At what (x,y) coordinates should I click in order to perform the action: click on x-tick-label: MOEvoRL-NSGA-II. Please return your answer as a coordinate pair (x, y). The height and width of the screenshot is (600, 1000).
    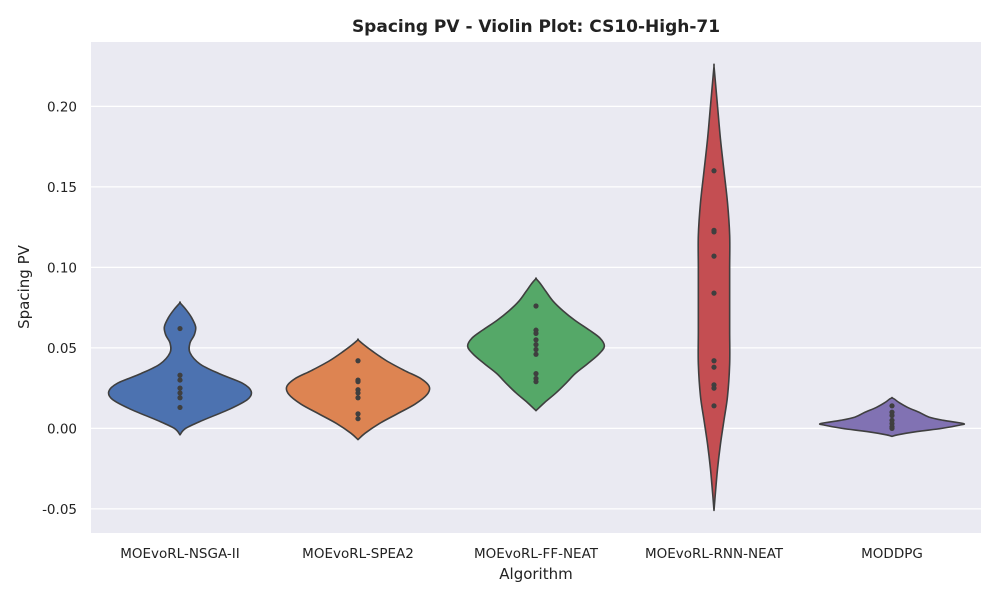
    Looking at the image, I should click on (180, 554).